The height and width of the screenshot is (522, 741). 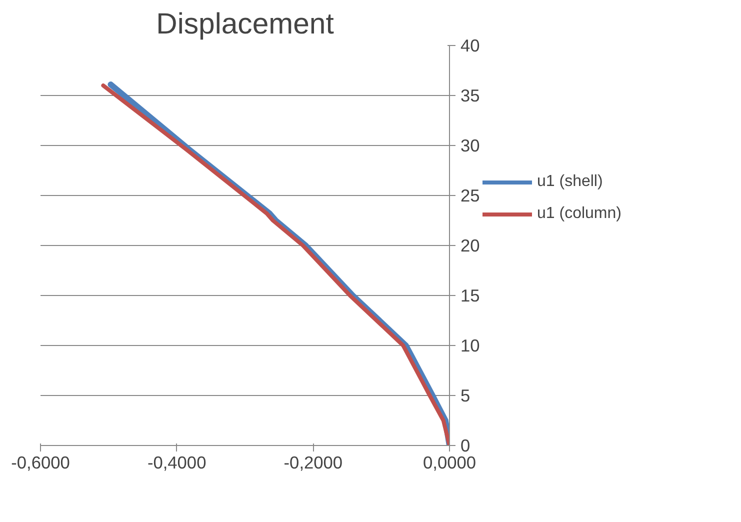 I want to click on y-tick-label: 30, so click(x=470, y=146).